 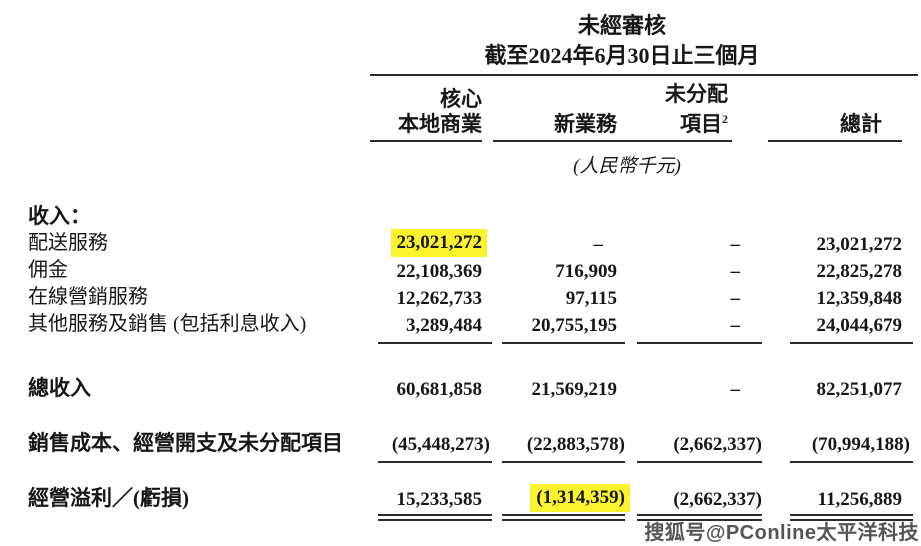 I want to click on value-new-initiatives: 97,115, so click(x=591, y=298).